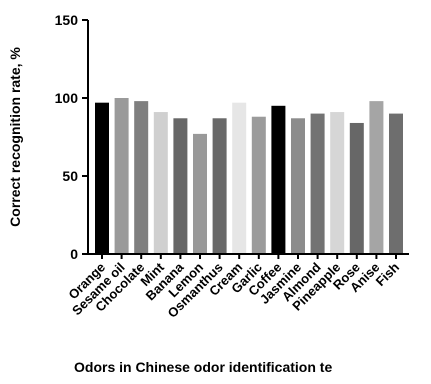 The width and height of the screenshot is (431, 384). Describe the element at coordinates (203, 367) in the screenshot. I see `x-axis-title: Odors in Chinese odor identification te` at that location.